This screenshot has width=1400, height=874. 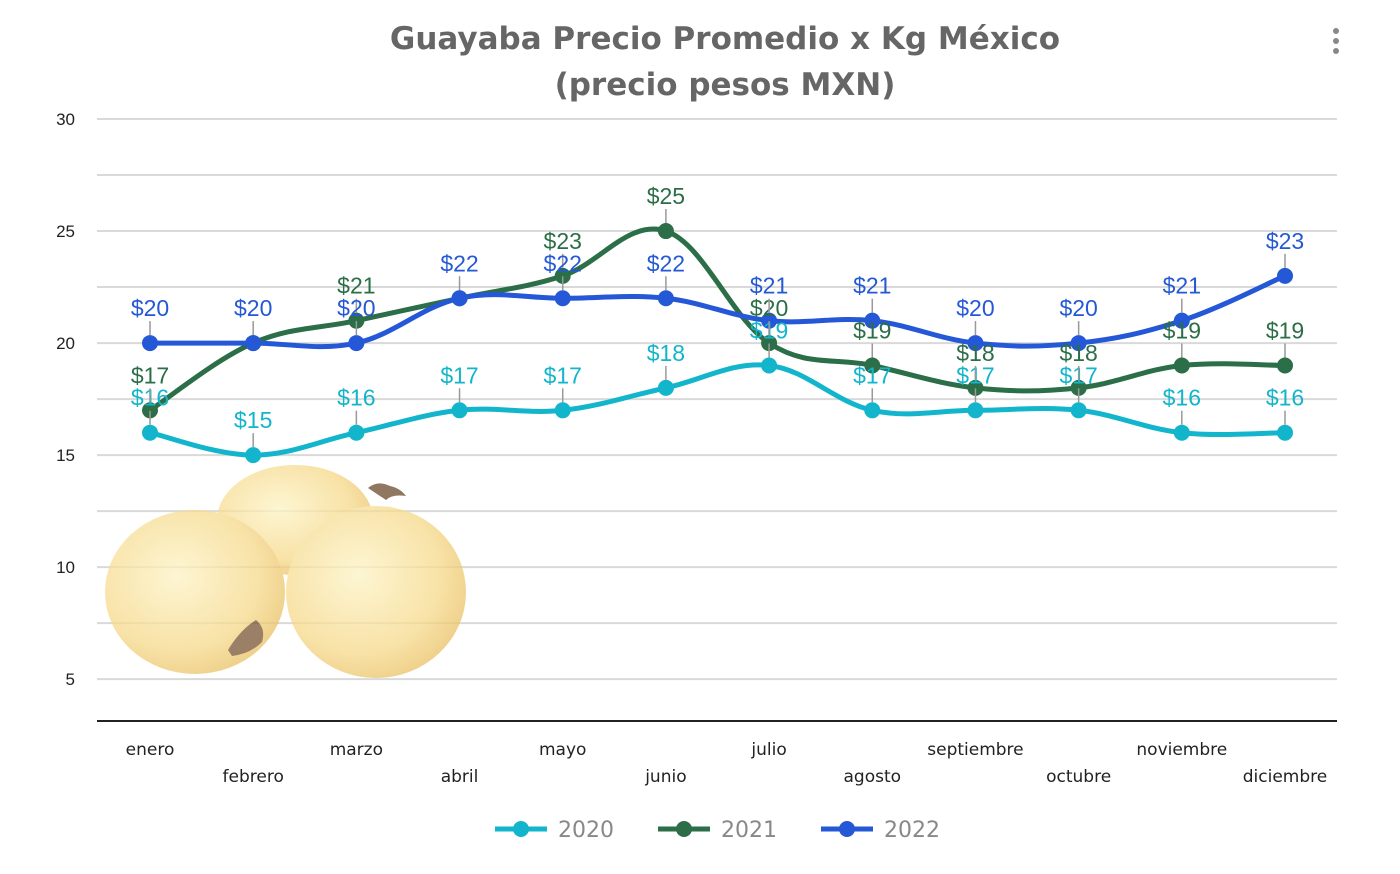 I want to click on y-tick-label: 15, so click(x=65, y=455).